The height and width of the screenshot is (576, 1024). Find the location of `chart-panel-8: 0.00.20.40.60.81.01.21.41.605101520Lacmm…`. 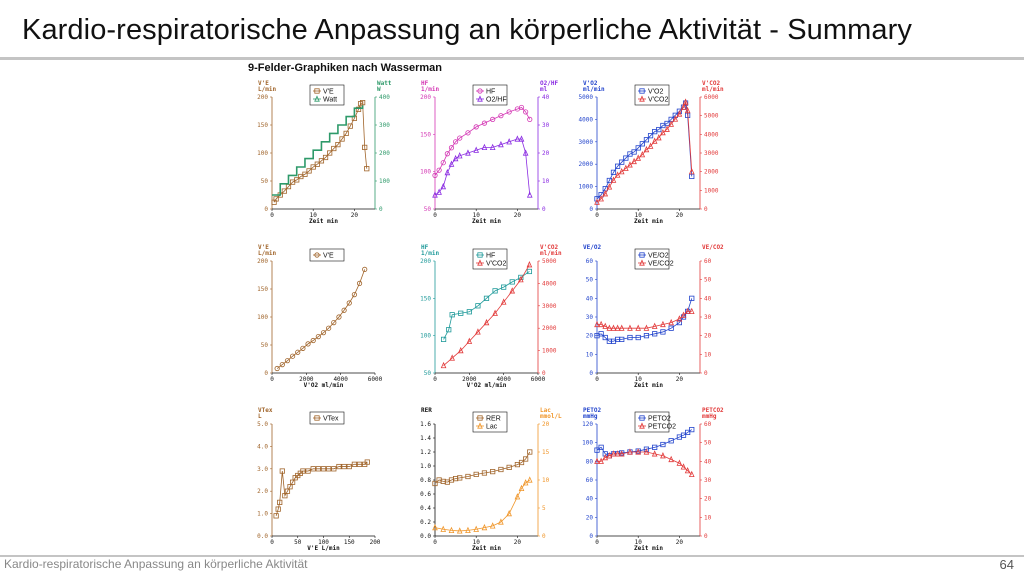

chart-panel-8: 0.00.20.40.60.81.01.21.41.605101520Lacmm… is located at coordinates (491, 479).